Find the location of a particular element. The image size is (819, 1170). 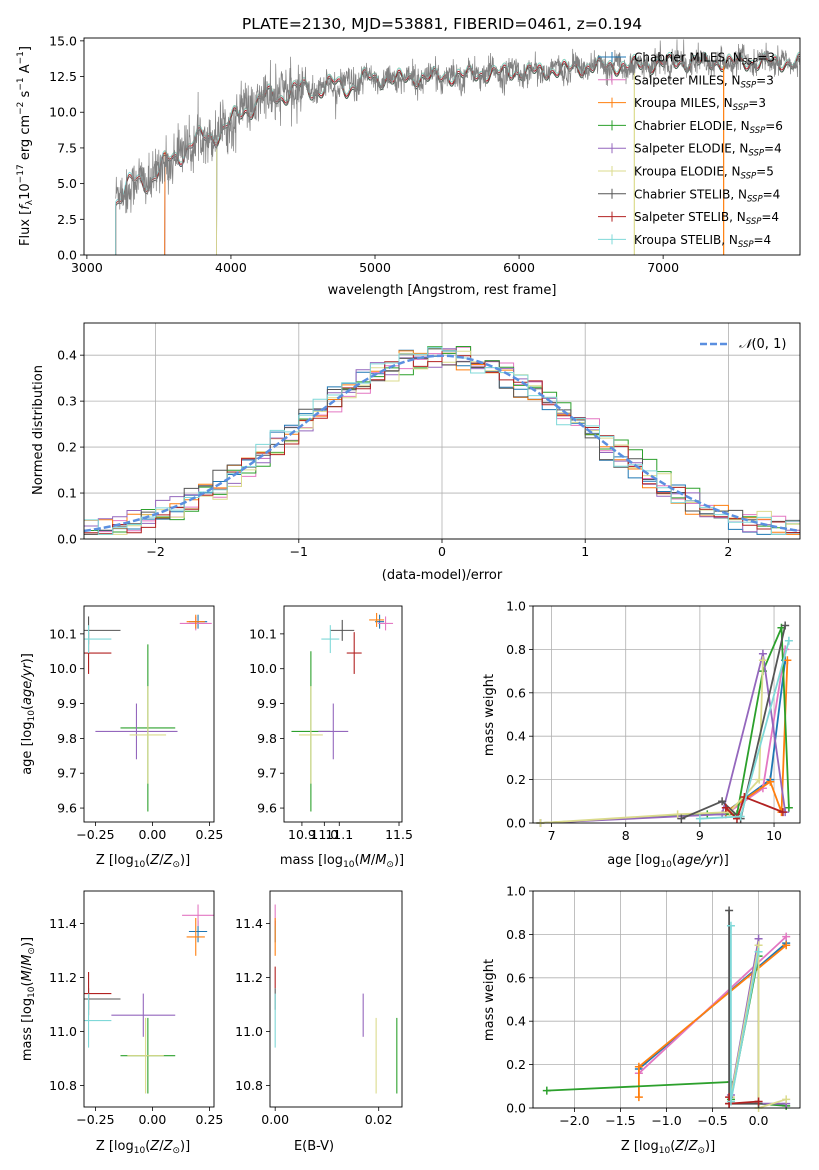

mass-vs-ebv-panel: 0.00 0.02 10.8 11.0 11.2 11.4 E(B-V) is located at coordinates (319, 1022).